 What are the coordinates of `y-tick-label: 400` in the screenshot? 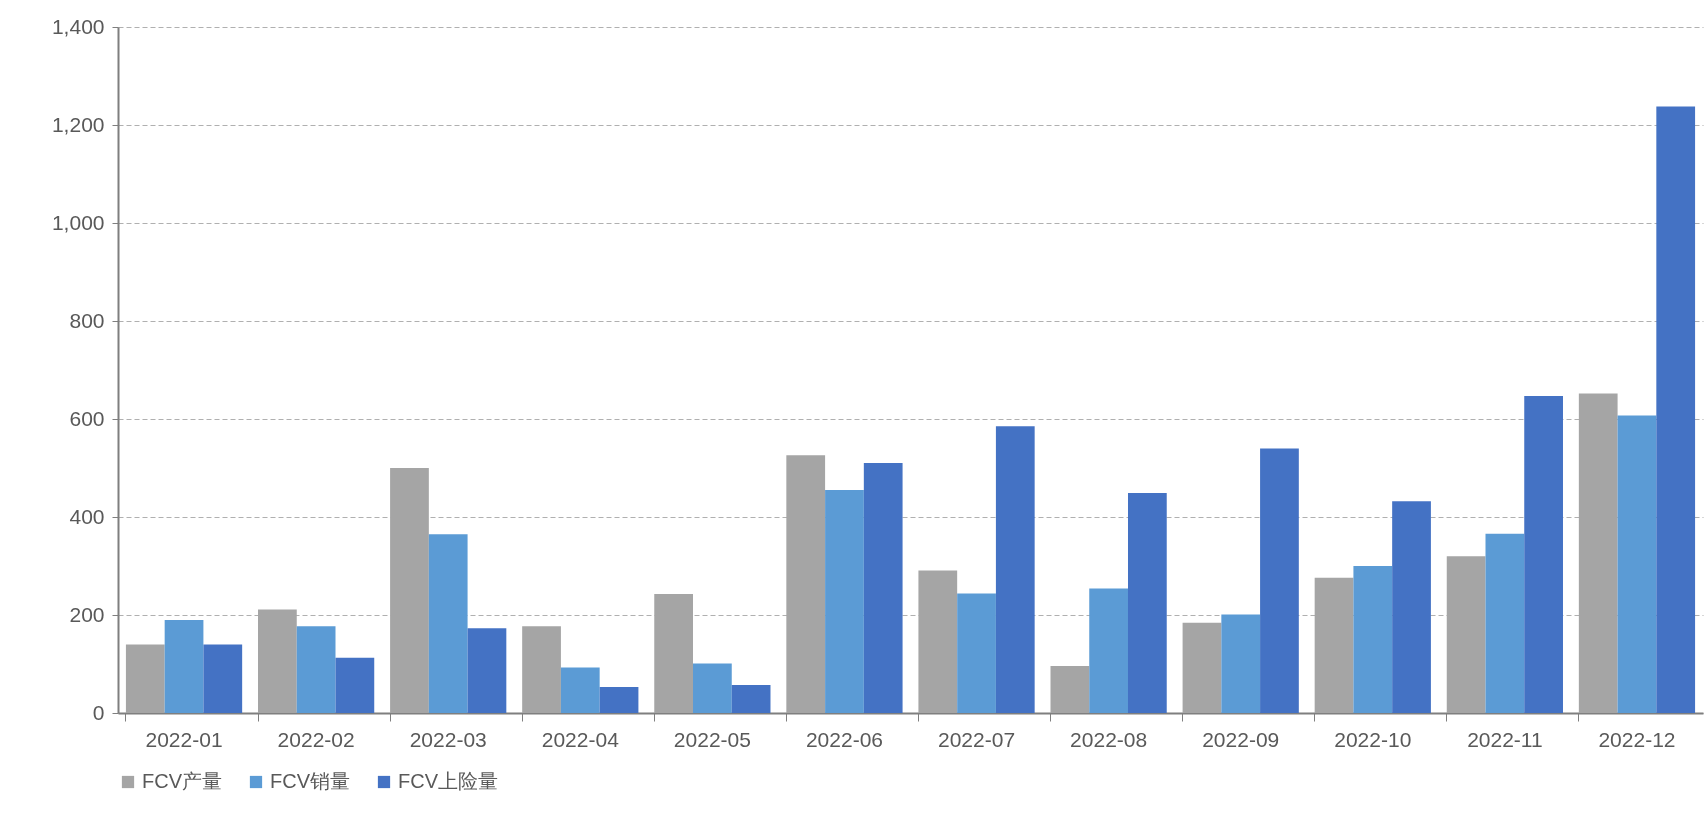 It's located at (87, 516).